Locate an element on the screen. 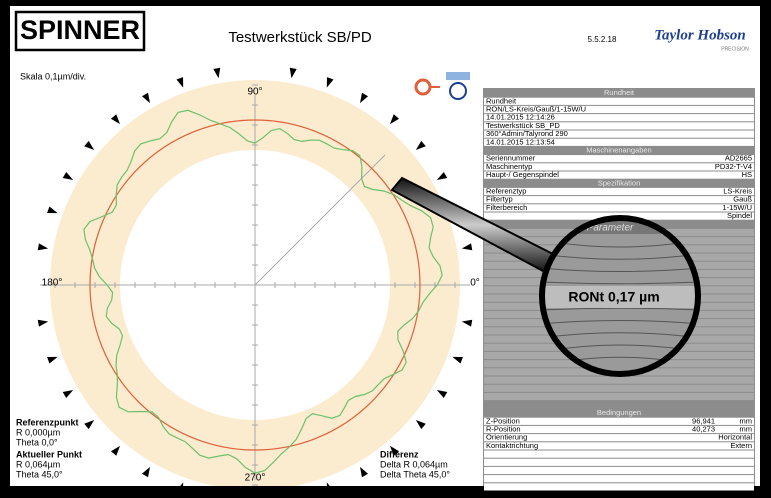  lens-row is located at coordinates (620, 297).